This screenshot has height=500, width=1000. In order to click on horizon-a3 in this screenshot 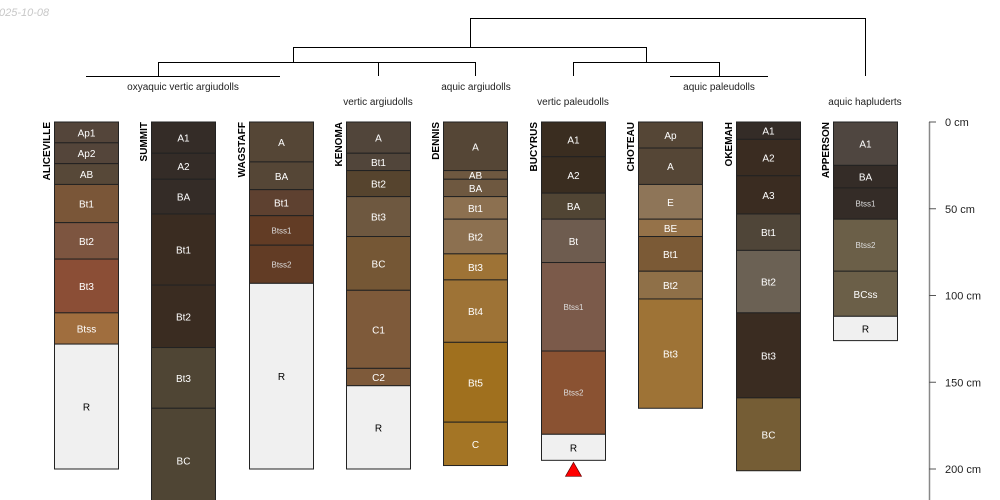, I will do `click(768, 195)`.